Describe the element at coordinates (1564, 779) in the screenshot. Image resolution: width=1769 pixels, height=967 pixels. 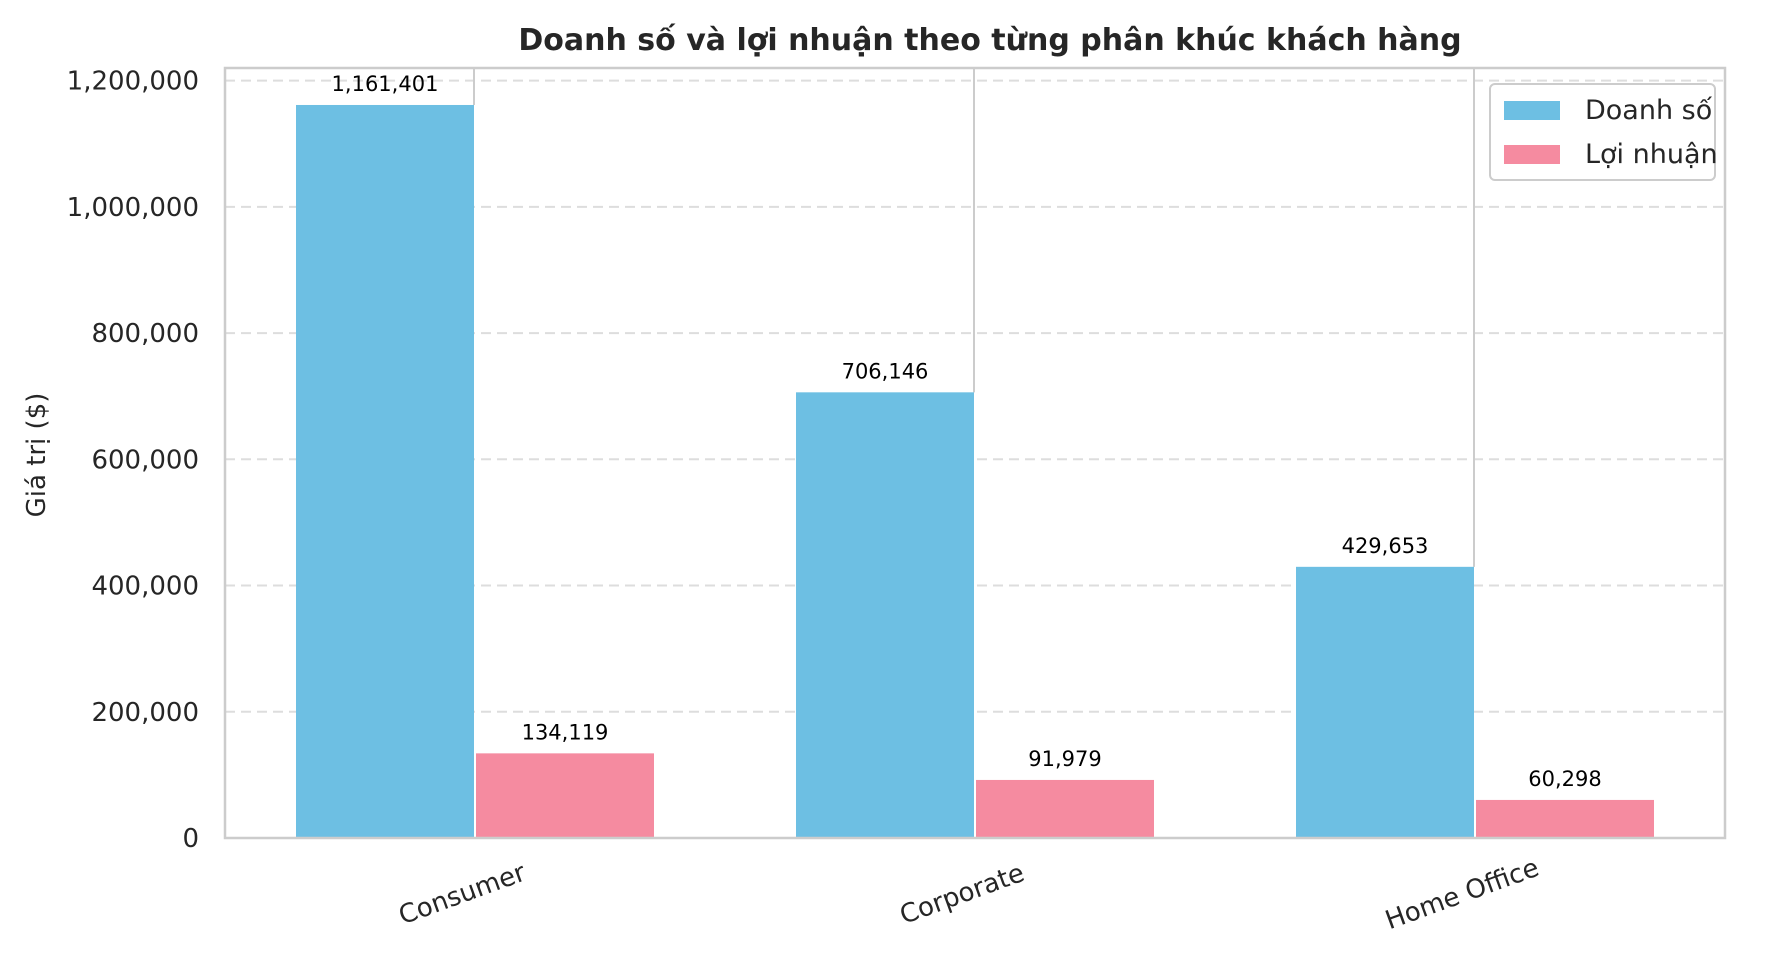
I see `data-label: 60,298` at that location.